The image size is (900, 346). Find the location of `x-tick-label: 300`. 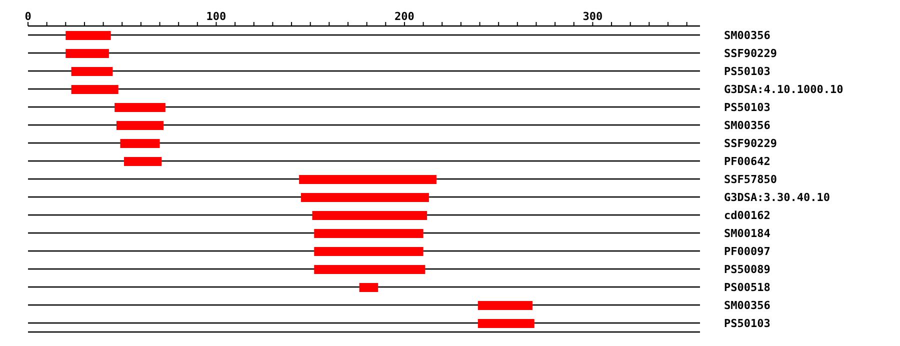

x-tick-label: 300 is located at coordinates (592, 16).